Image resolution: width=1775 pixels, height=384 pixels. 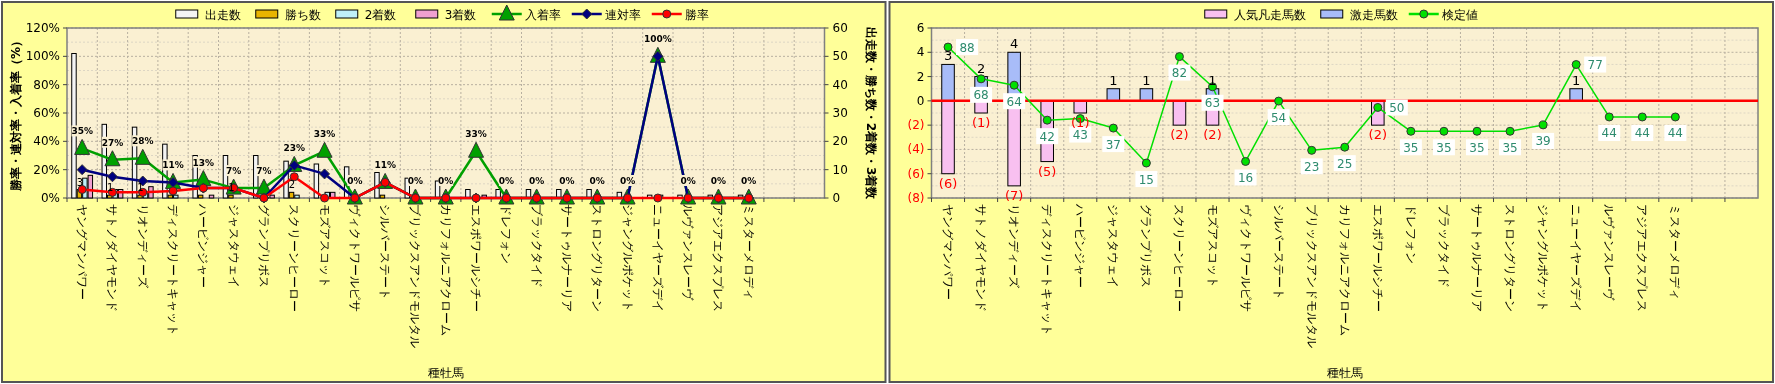 What do you see at coordinates (948, 56) in the screenshot?
I see `data-label: 3` at bounding box center [948, 56].